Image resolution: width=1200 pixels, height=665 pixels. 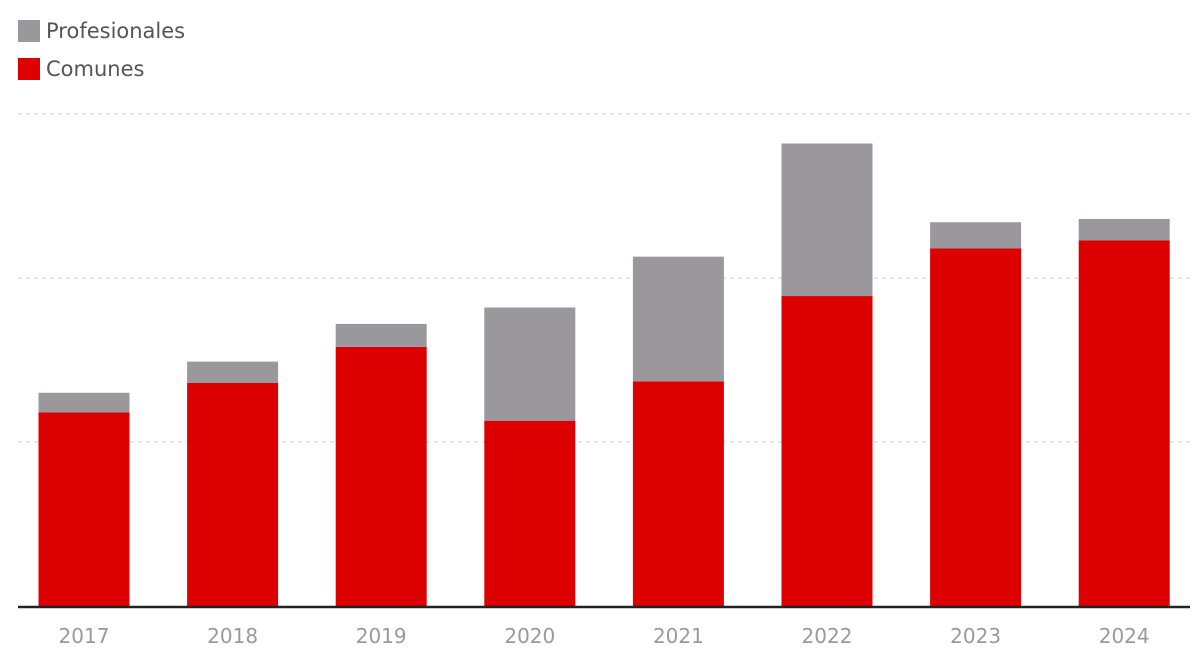 What do you see at coordinates (976, 235) in the screenshot?
I see `bar-profesionales-2023` at bounding box center [976, 235].